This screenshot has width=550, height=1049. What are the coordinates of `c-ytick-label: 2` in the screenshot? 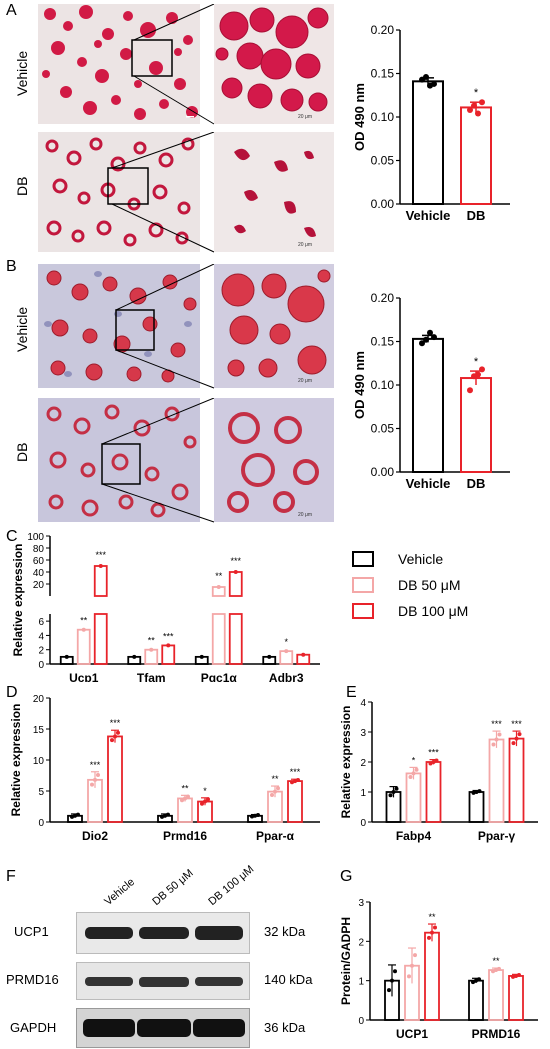 It's located at (41, 651).